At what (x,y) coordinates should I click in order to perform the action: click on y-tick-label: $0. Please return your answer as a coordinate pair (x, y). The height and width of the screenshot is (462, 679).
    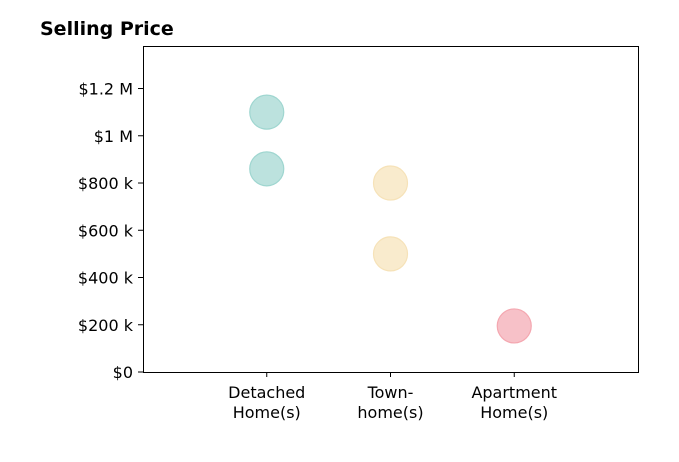
    Looking at the image, I should click on (123, 372).